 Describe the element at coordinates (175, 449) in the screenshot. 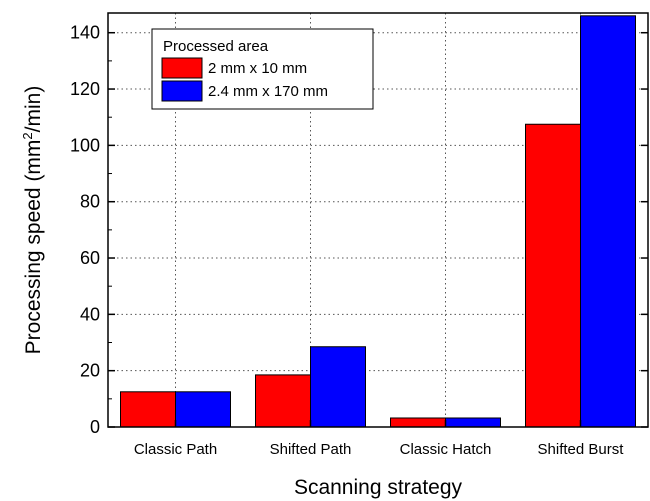

I see `x-tick-label: Classic Path` at that location.